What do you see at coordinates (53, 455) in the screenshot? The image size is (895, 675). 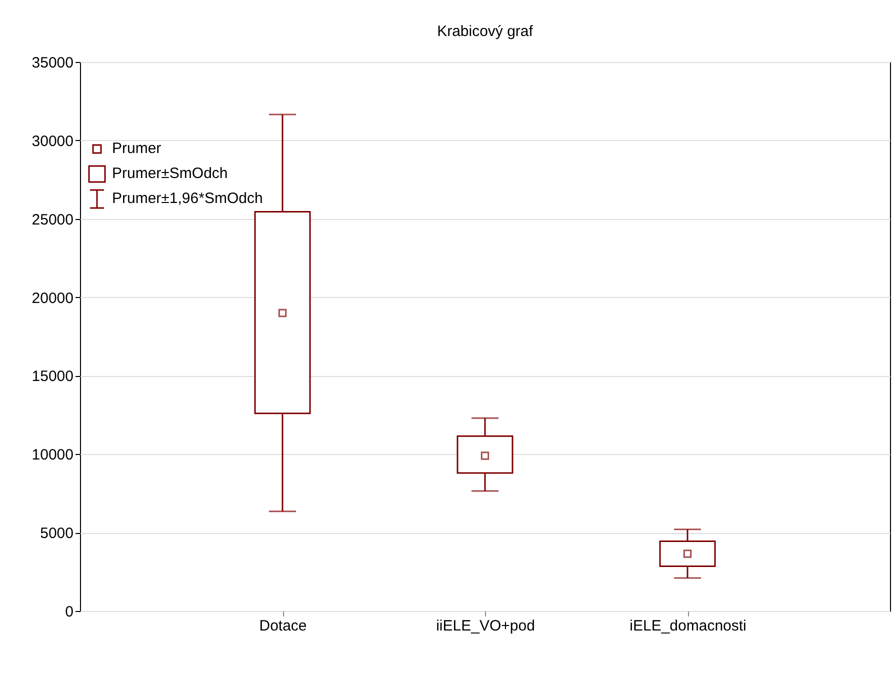 I see `y-tick-label: 10000` at bounding box center [53, 455].